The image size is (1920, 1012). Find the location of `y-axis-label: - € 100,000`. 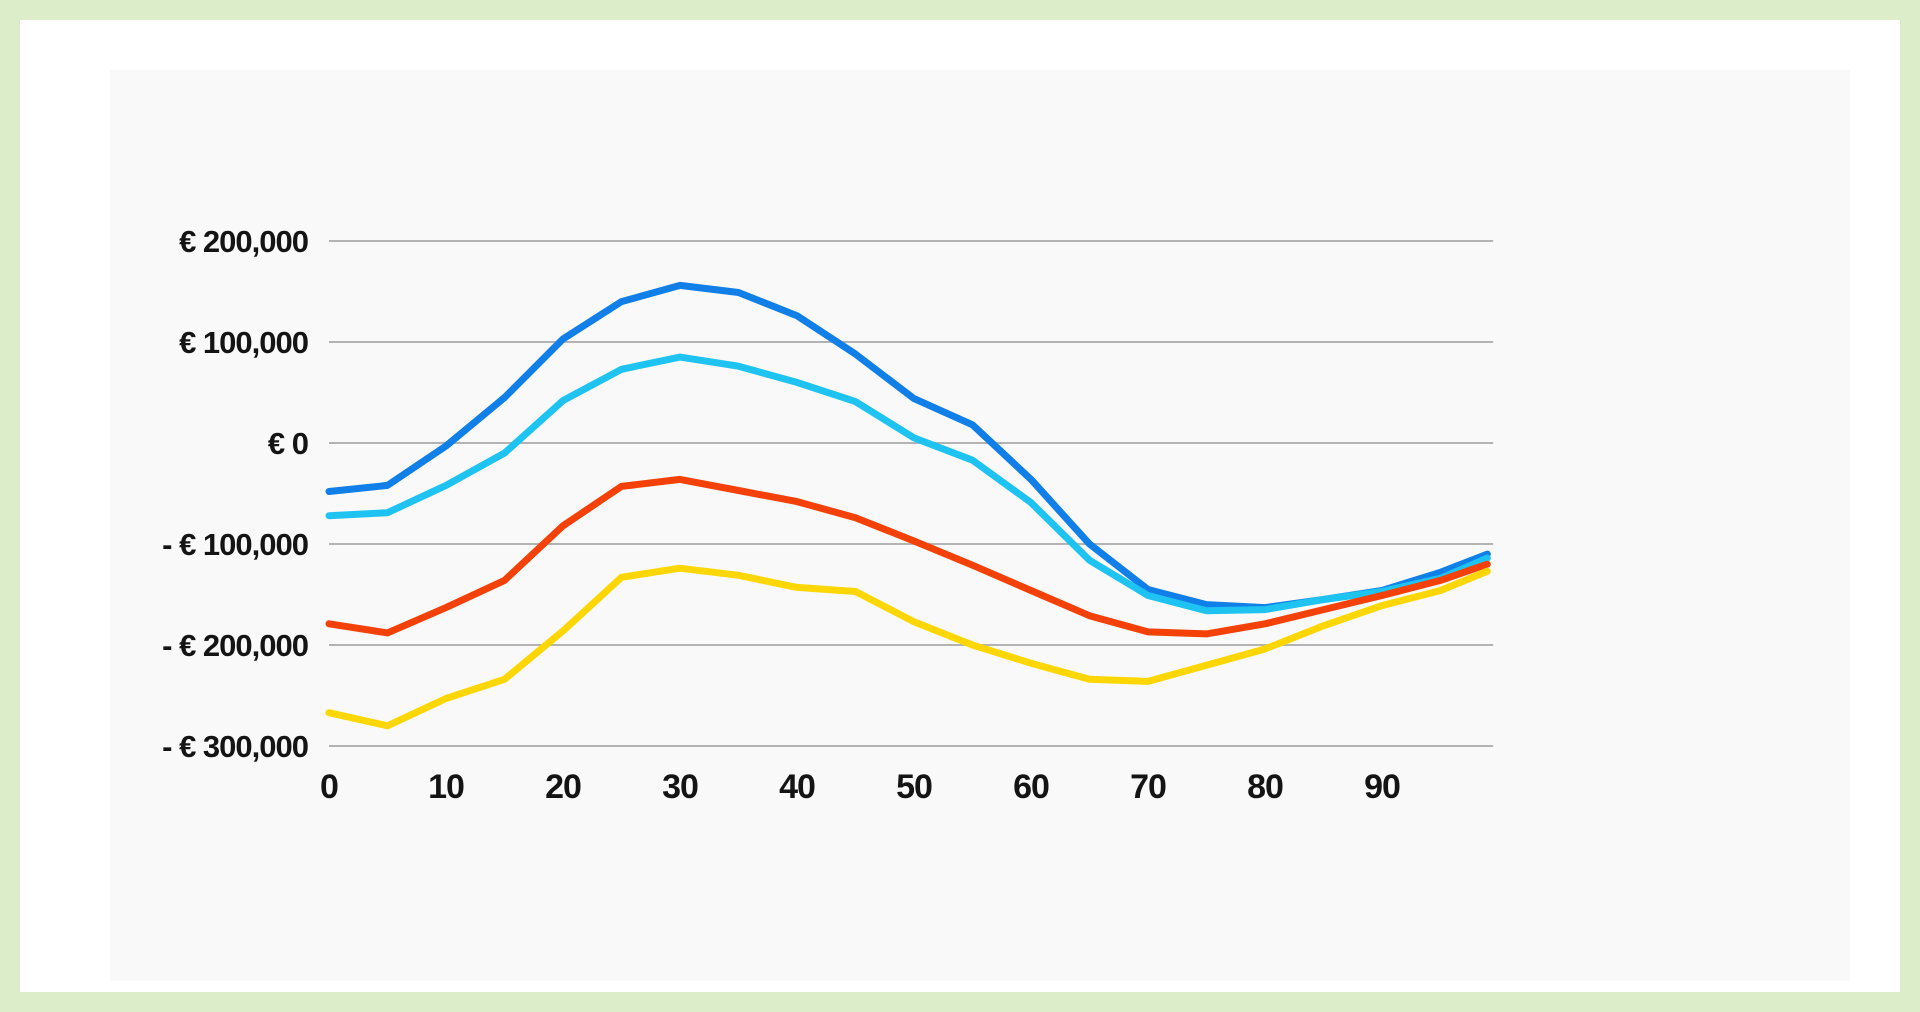

y-axis-label: - € 100,000 is located at coordinates (235, 544).